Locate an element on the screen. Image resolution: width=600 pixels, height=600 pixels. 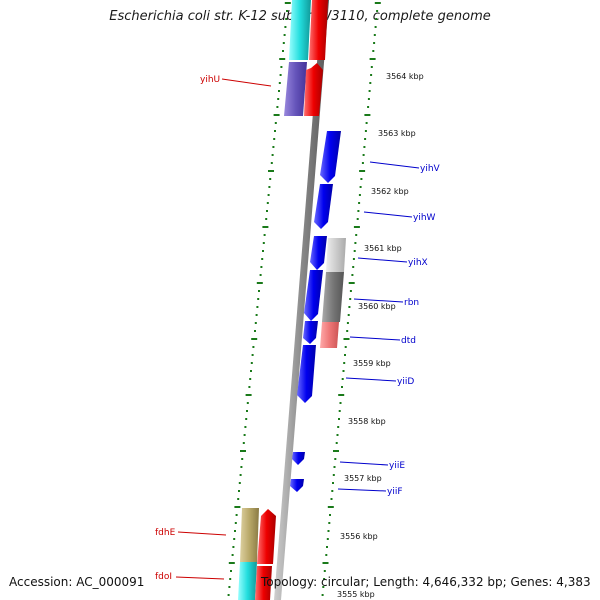
reverse-gene-yihV is located at coordinates (330, 157).